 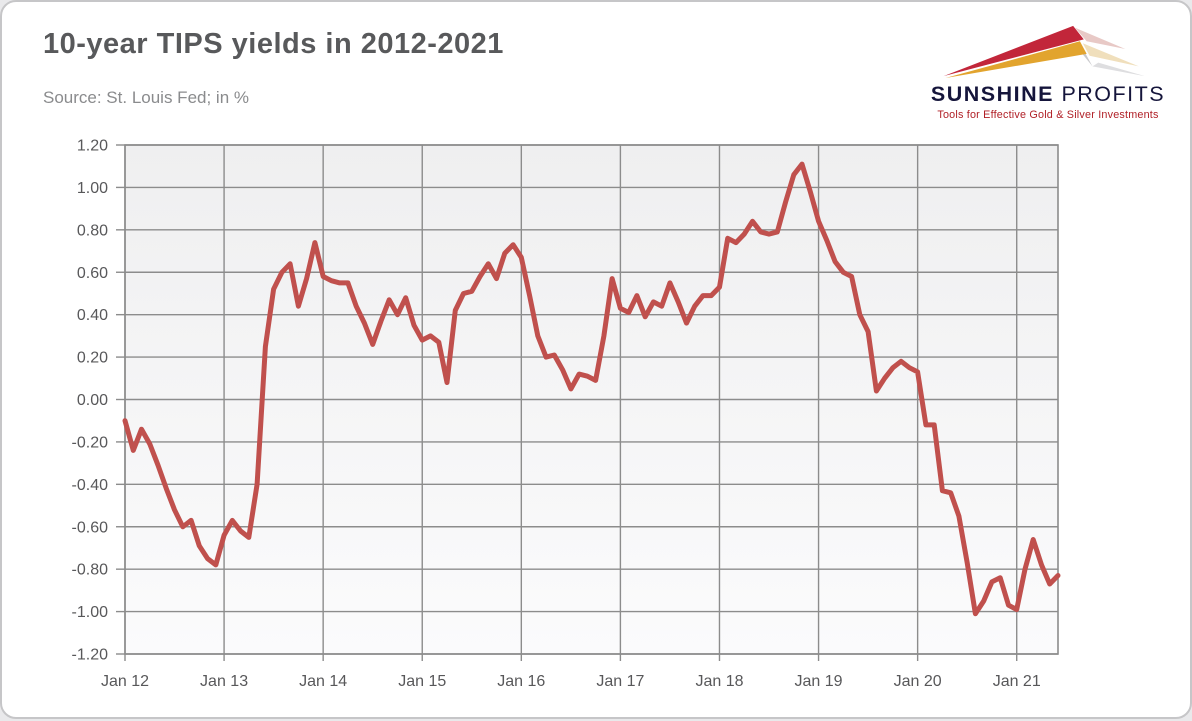 What do you see at coordinates (92, 188) in the screenshot?
I see `y-axis-label: 1.00` at bounding box center [92, 188].